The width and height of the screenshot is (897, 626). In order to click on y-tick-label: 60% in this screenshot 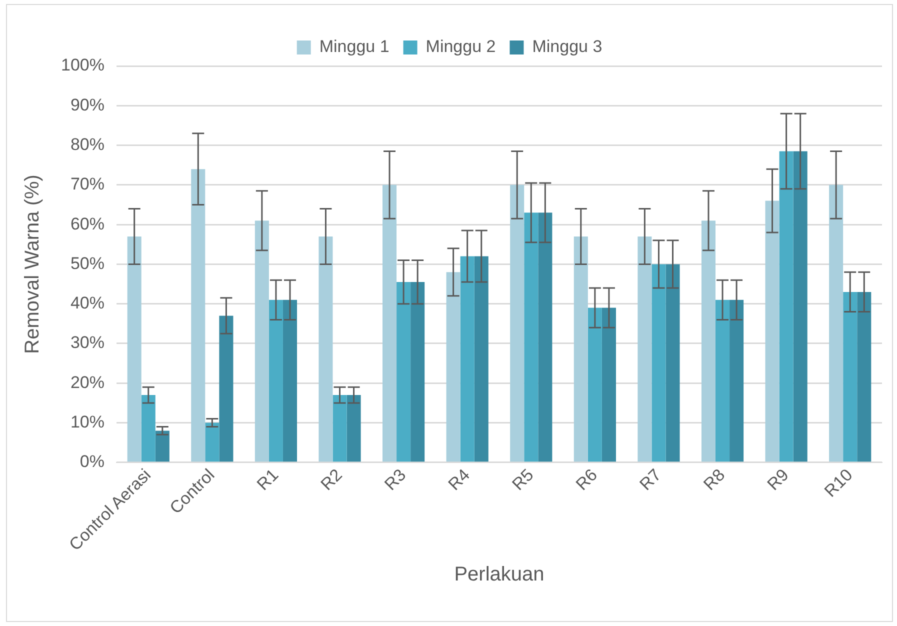, I will do `click(87, 224)`.